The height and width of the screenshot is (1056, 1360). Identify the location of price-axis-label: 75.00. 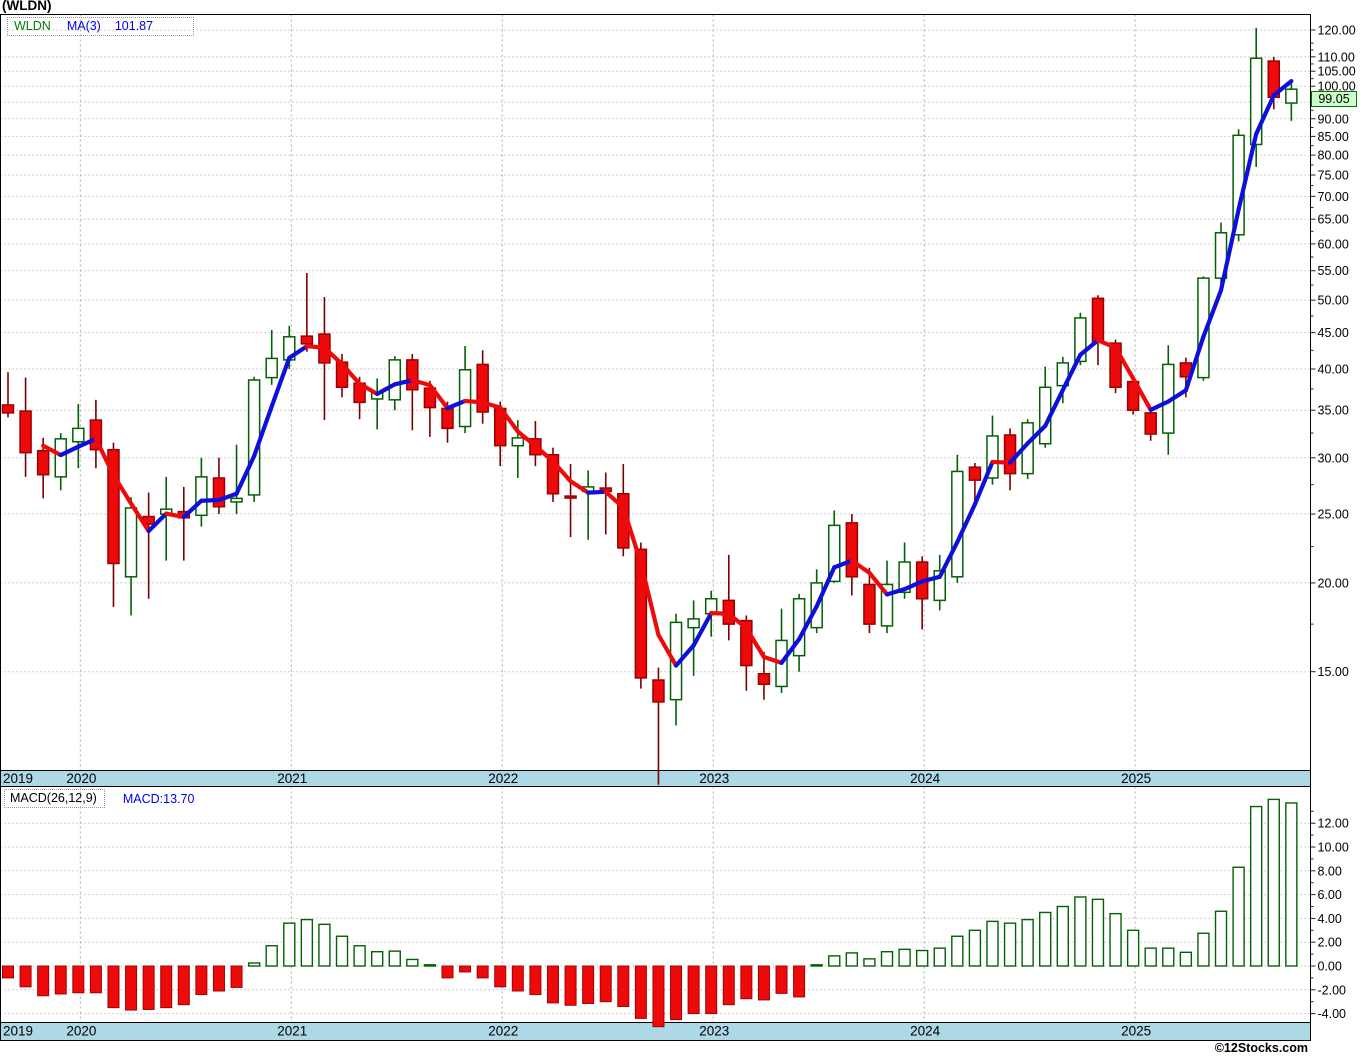
(1333, 176).